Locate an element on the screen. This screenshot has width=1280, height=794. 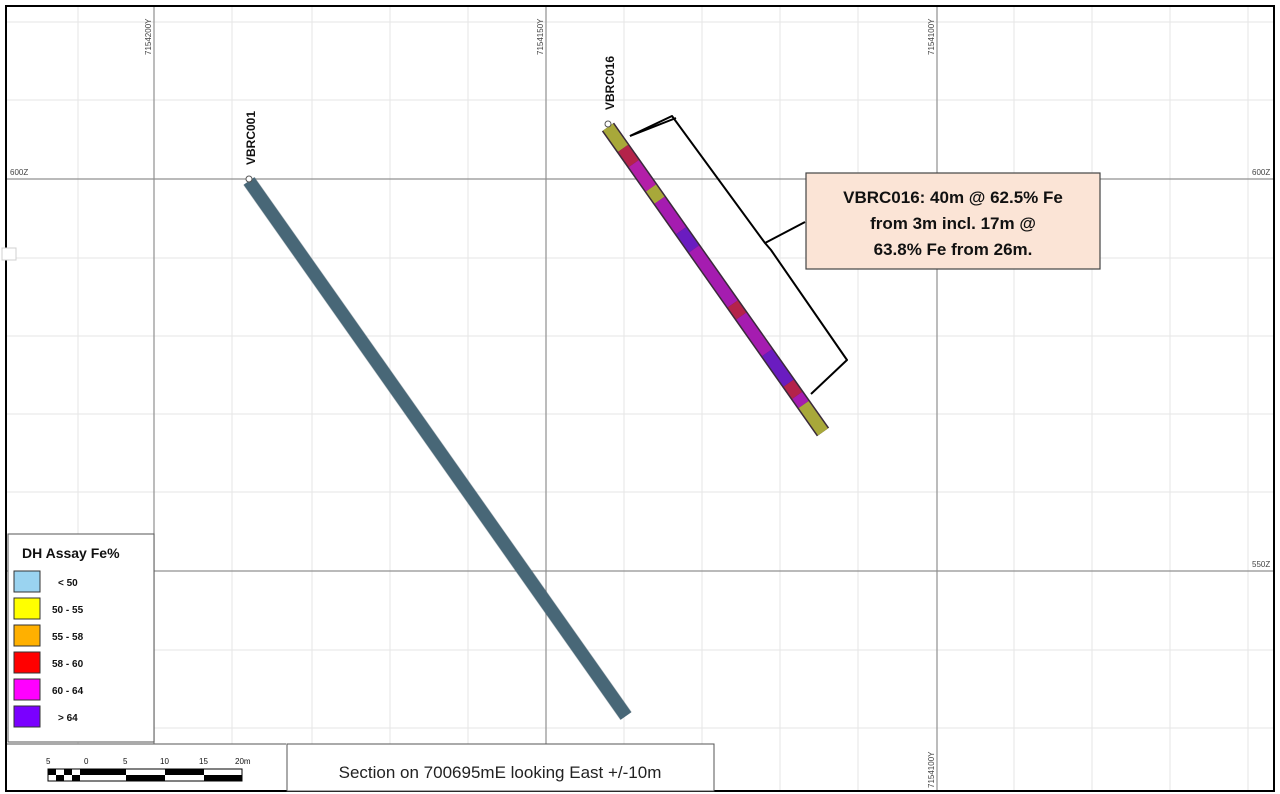
section-title: Section on 700695mE looking East +/-10m is located at coordinates (500, 772).